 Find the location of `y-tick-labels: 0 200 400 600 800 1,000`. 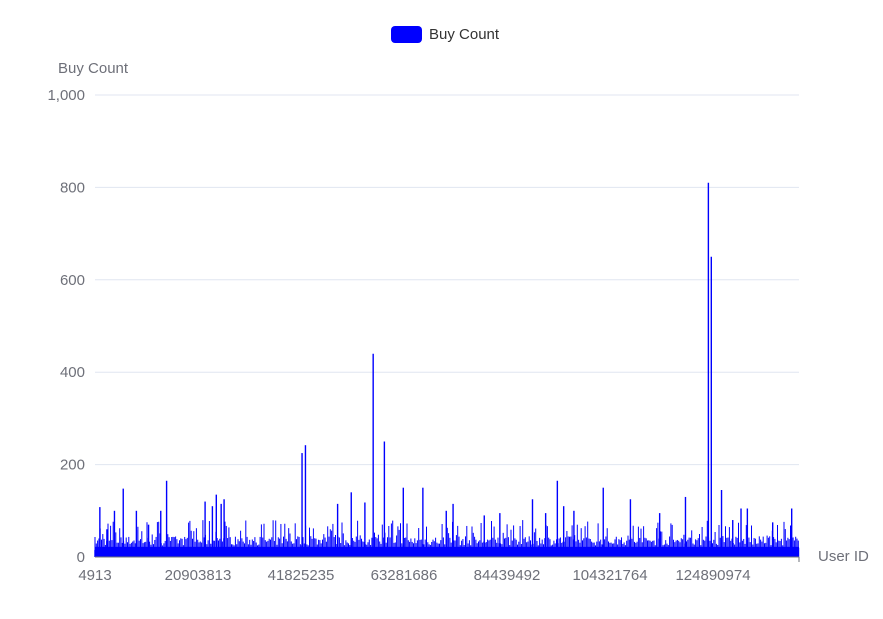

y-tick-labels: 0 200 400 600 800 1,000 is located at coordinates (66, 326).